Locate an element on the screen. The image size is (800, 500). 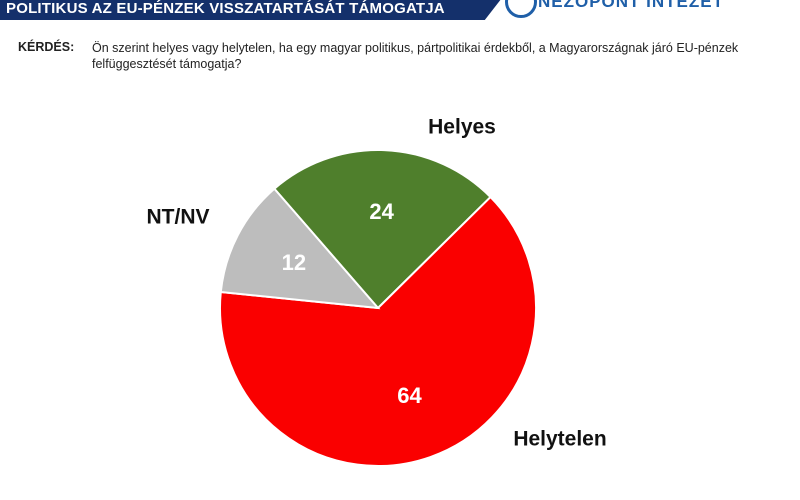
category-label: NT/NV is located at coordinates (178, 217).